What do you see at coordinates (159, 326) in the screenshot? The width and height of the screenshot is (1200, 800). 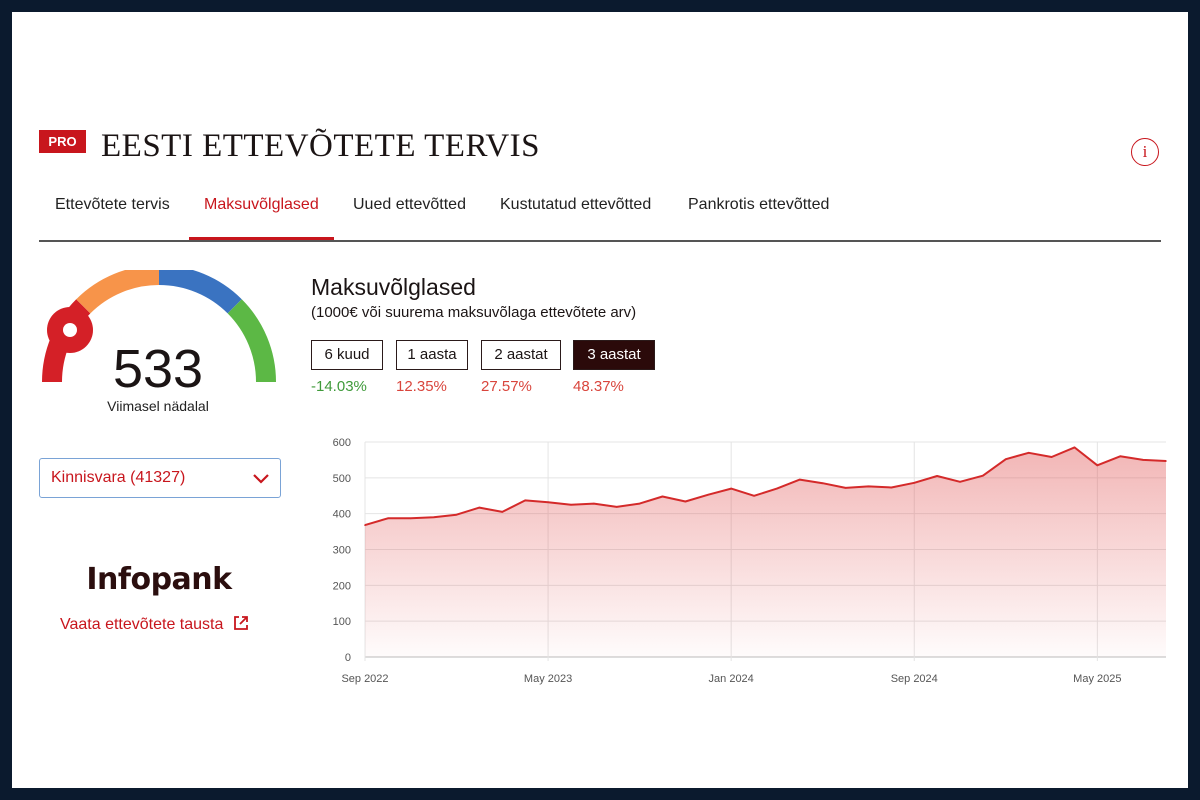 I see `health-gauge` at bounding box center [159, 326].